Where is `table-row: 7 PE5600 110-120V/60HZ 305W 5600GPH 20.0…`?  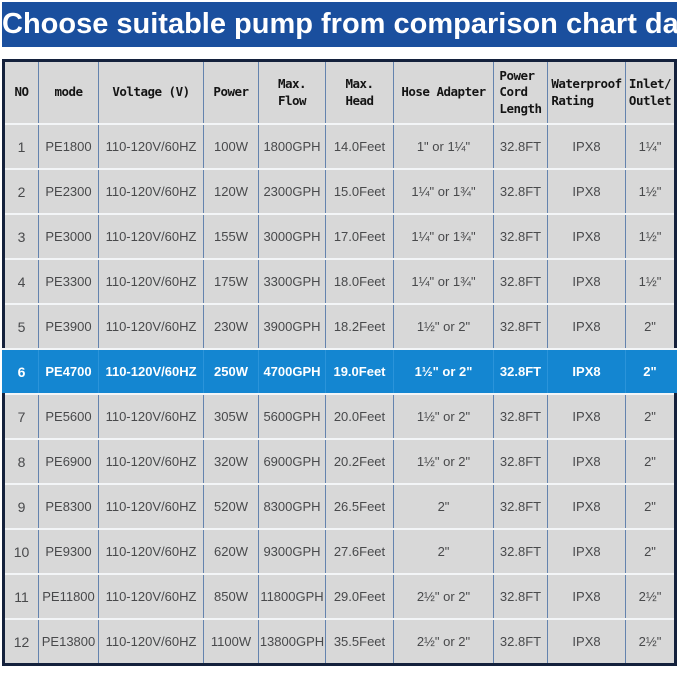
table-row: 7 PE5600 110-120V/60HZ 305W 5600GPH 20.0… is located at coordinates (339, 415).